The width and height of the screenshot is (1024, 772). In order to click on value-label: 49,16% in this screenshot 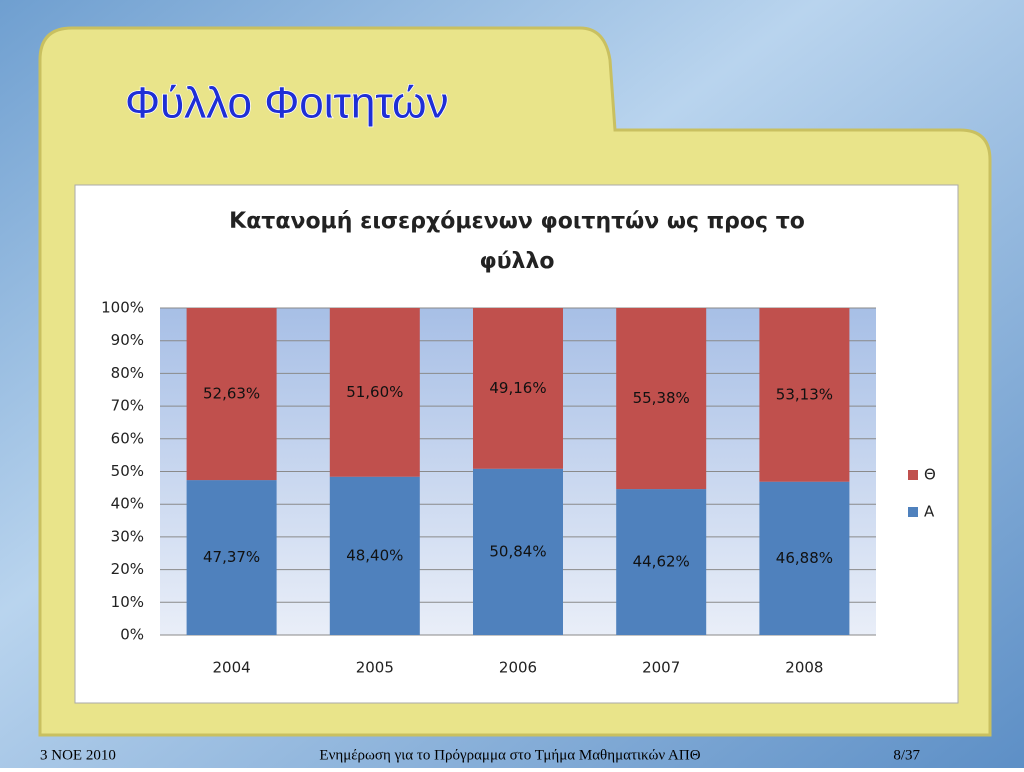, I will do `click(517, 388)`.